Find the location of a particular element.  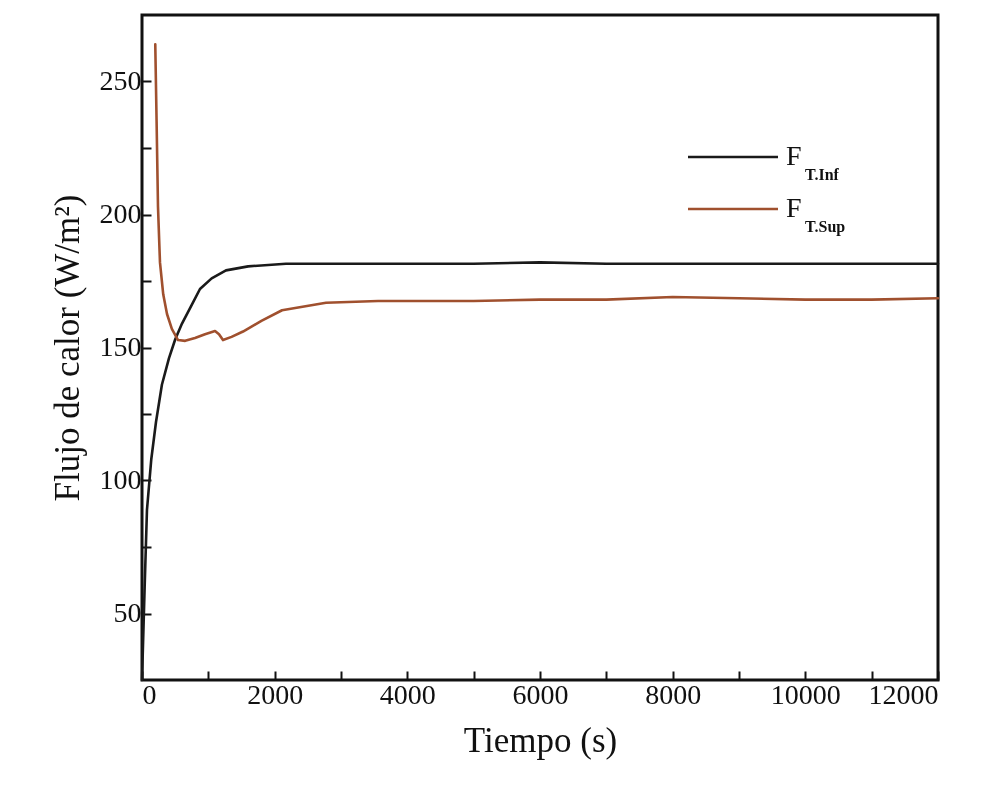

y-axis-title: Flujo de calor (W/m²) is located at coordinates (67, 348).